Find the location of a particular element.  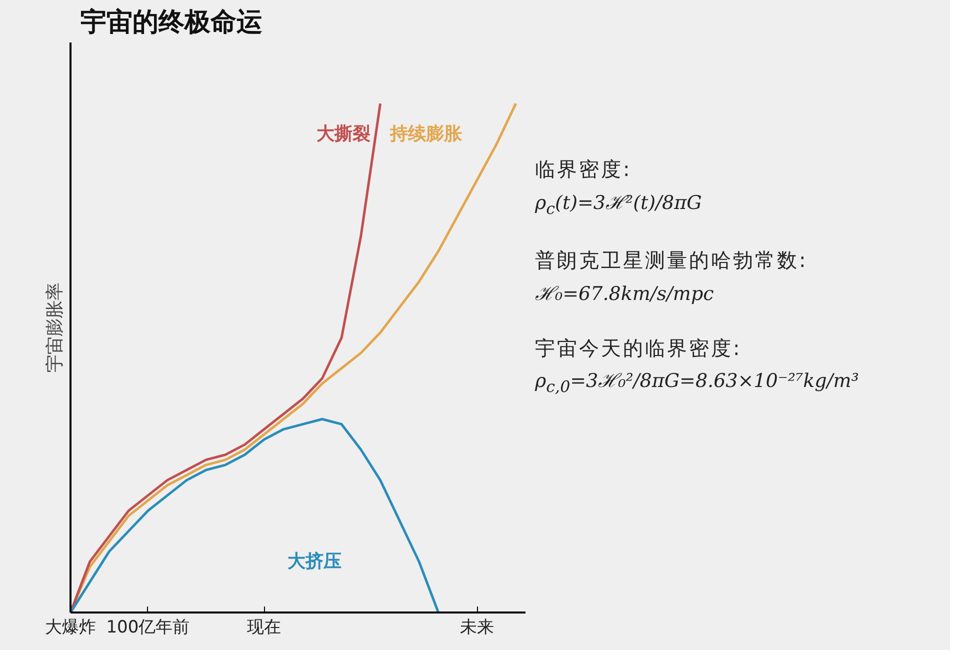

text: 大挤压 is located at coordinates (314, 561).